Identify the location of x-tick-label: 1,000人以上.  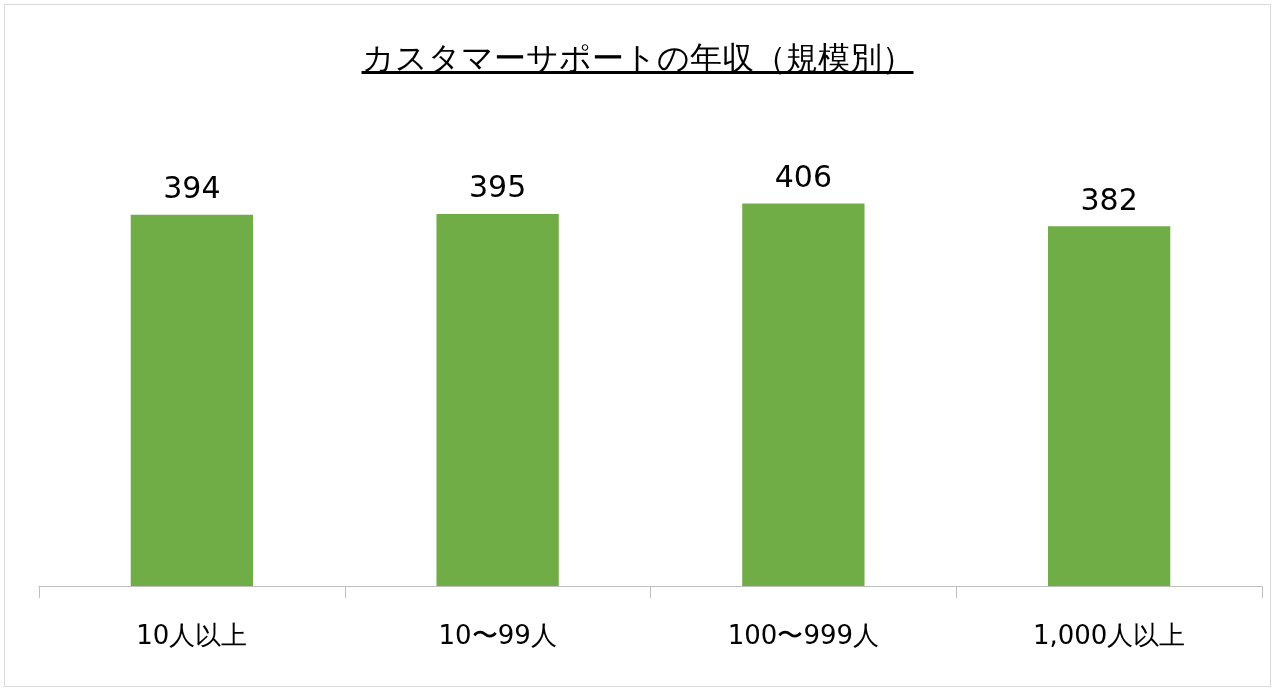
(1109, 635).